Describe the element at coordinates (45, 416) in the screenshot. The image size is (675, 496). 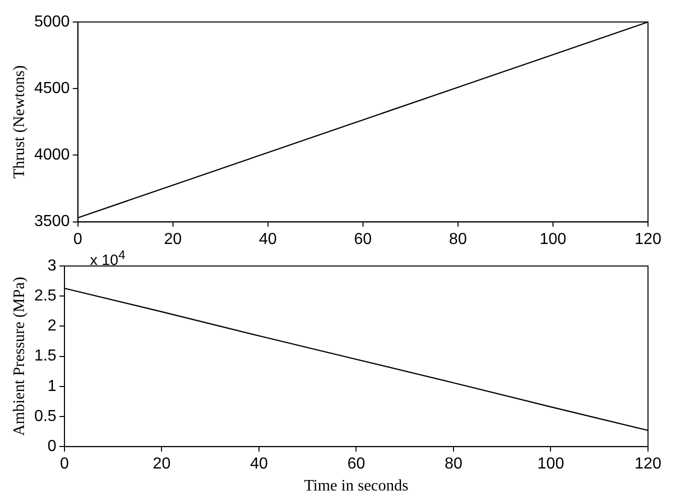
I see `y-tick-label: 0.5` at that location.